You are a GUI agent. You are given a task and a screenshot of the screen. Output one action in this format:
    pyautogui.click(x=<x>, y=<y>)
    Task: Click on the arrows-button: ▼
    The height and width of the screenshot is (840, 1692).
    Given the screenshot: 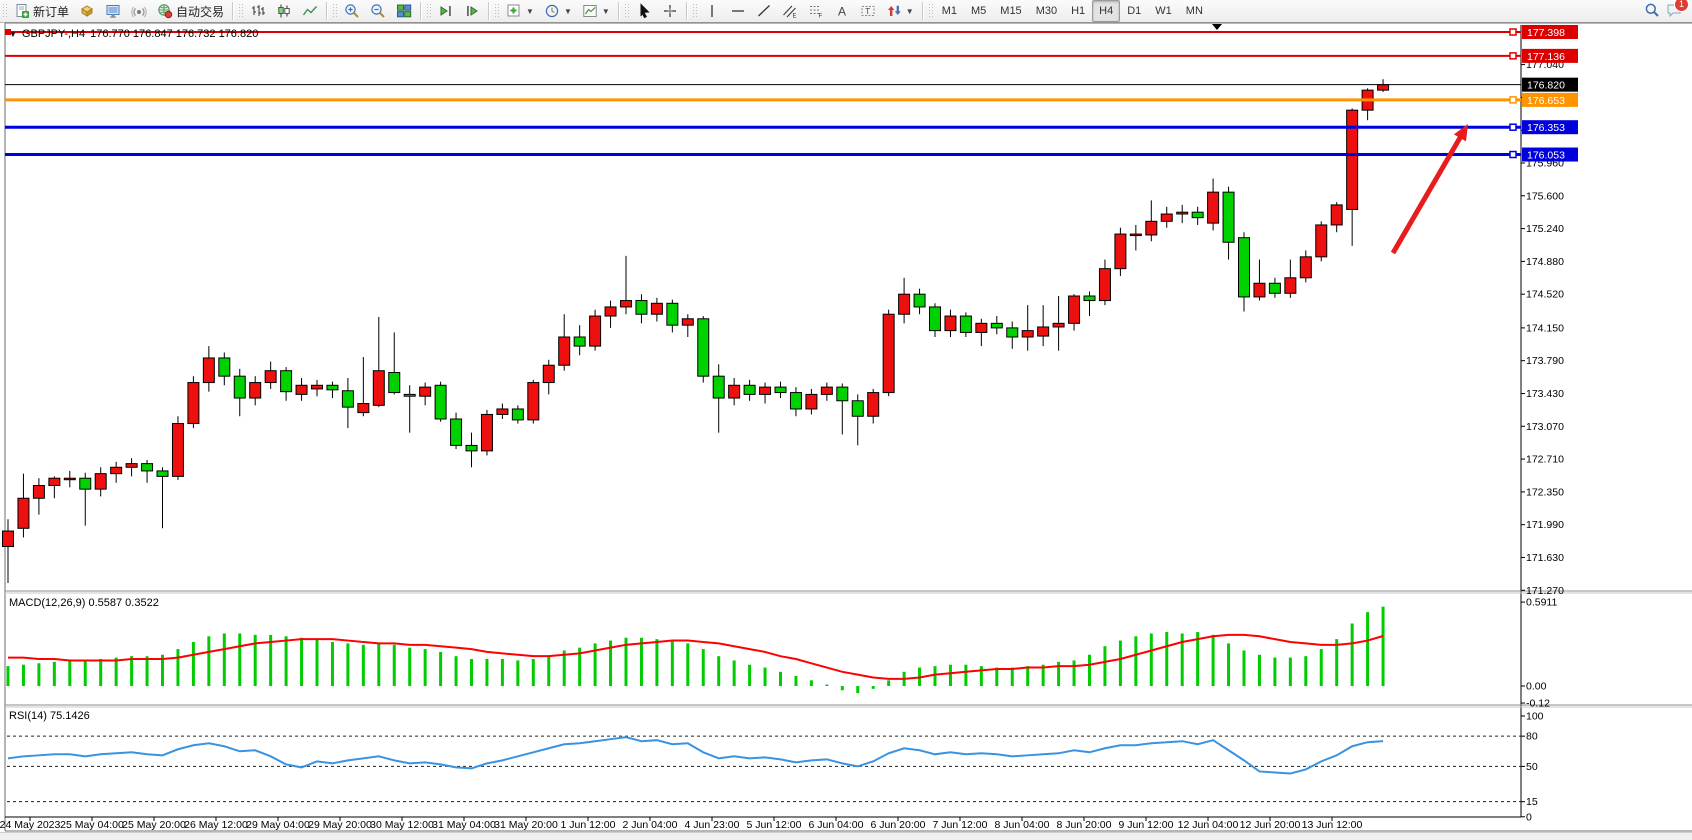 What is the action you would take?
    pyautogui.click(x=900, y=11)
    